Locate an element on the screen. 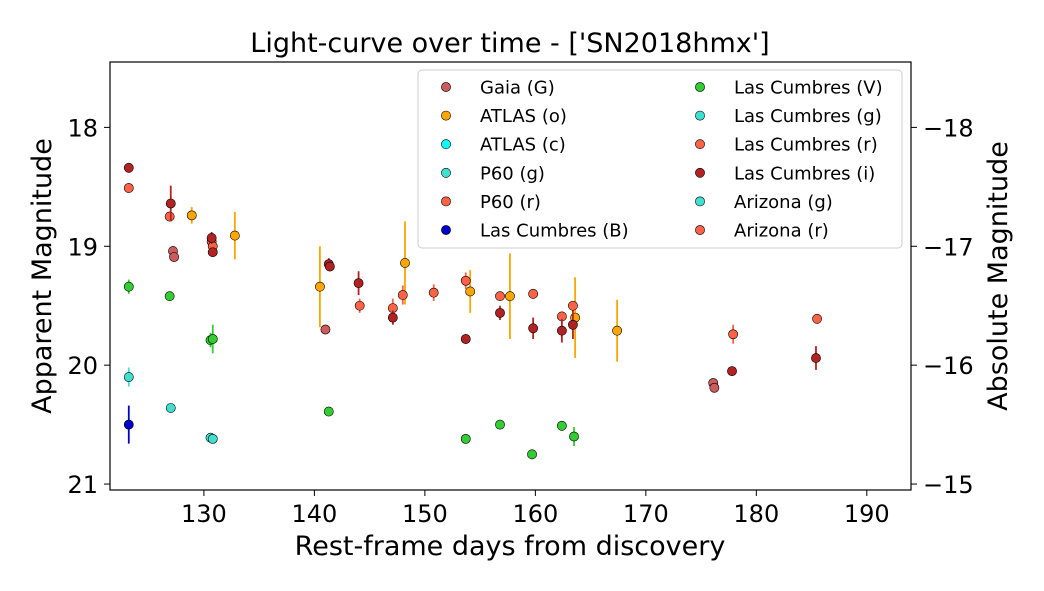  legend-item: ATLAS (c) is located at coordinates (503, 145).